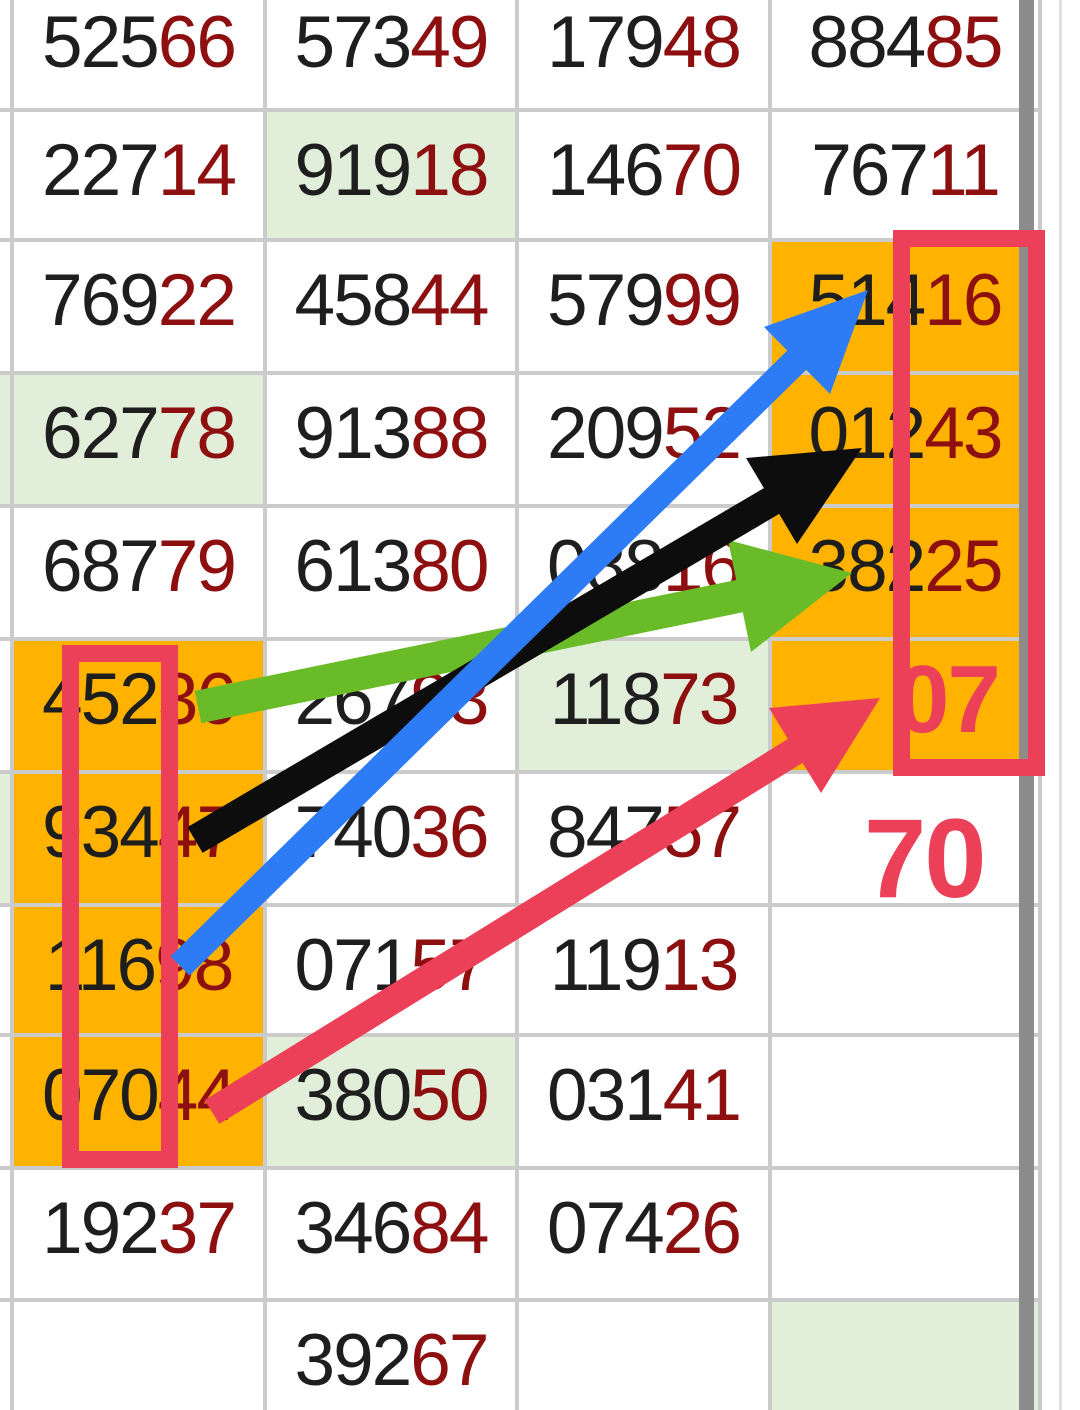  I want to click on cell-r10c1: 19237, so click(138, 1234).